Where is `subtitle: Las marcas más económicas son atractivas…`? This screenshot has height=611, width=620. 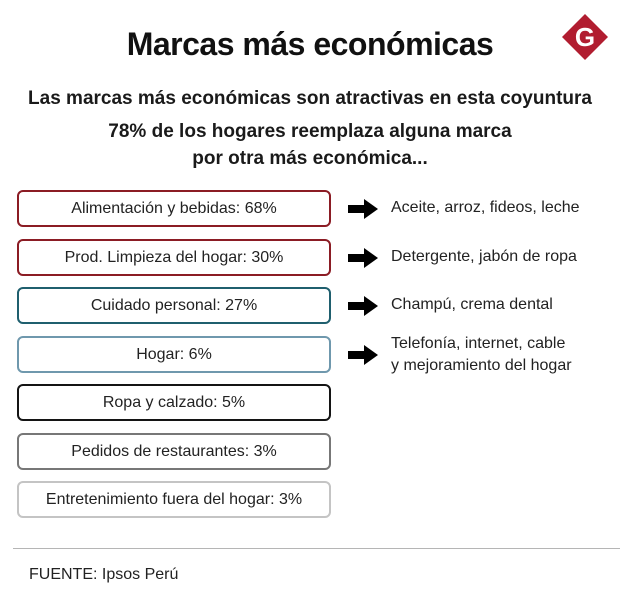 subtitle: Las marcas más económicas son atractivas… is located at coordinates (310, 98).